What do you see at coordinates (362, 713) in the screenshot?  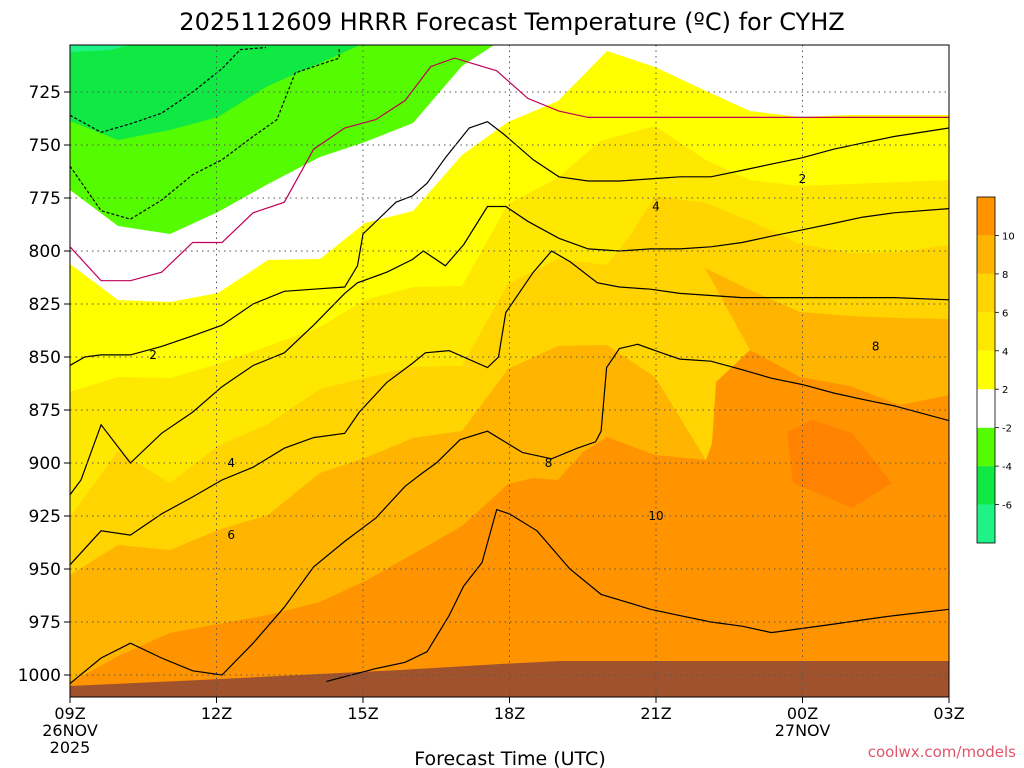 I see `x-tick-label: 15Z` at bounding box center [362, 713].